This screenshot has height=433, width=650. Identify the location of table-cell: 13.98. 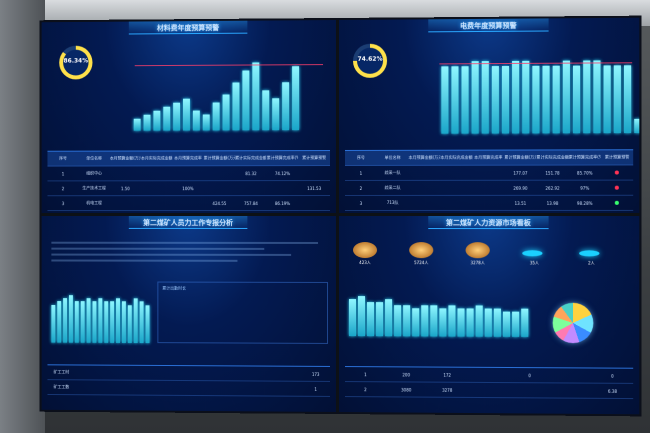
(552, 203).